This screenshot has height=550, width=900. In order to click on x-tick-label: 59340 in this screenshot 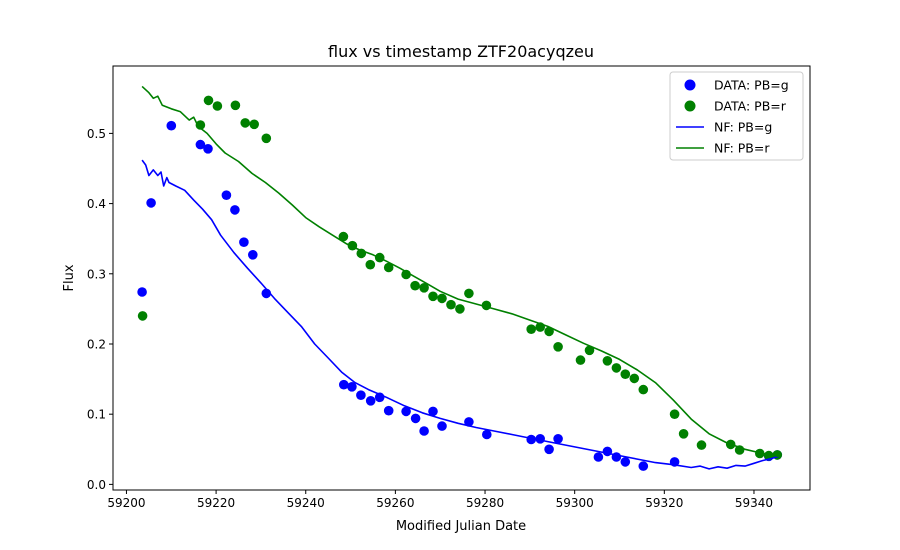, I will do `click(754, 503)`.